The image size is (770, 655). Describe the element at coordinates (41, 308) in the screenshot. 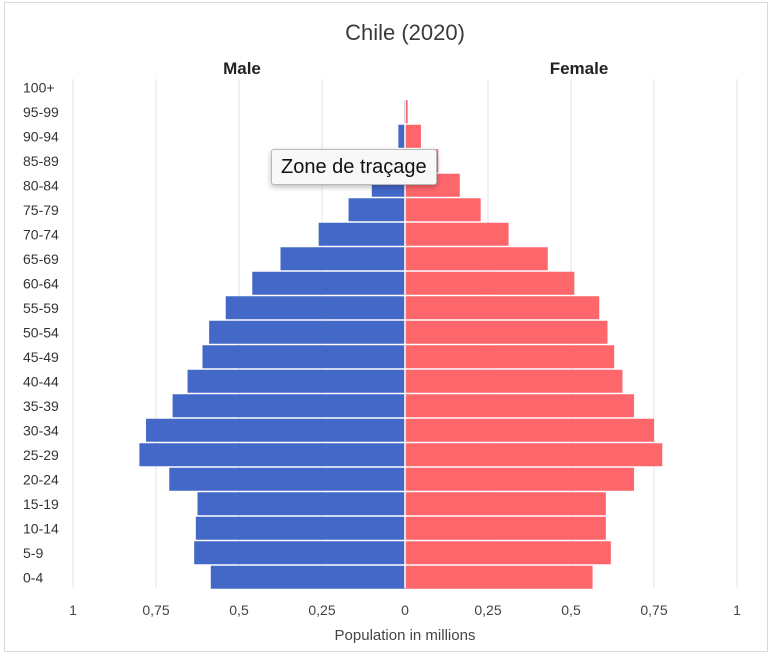

I see `age-label-55-59: 55-59` at that location.